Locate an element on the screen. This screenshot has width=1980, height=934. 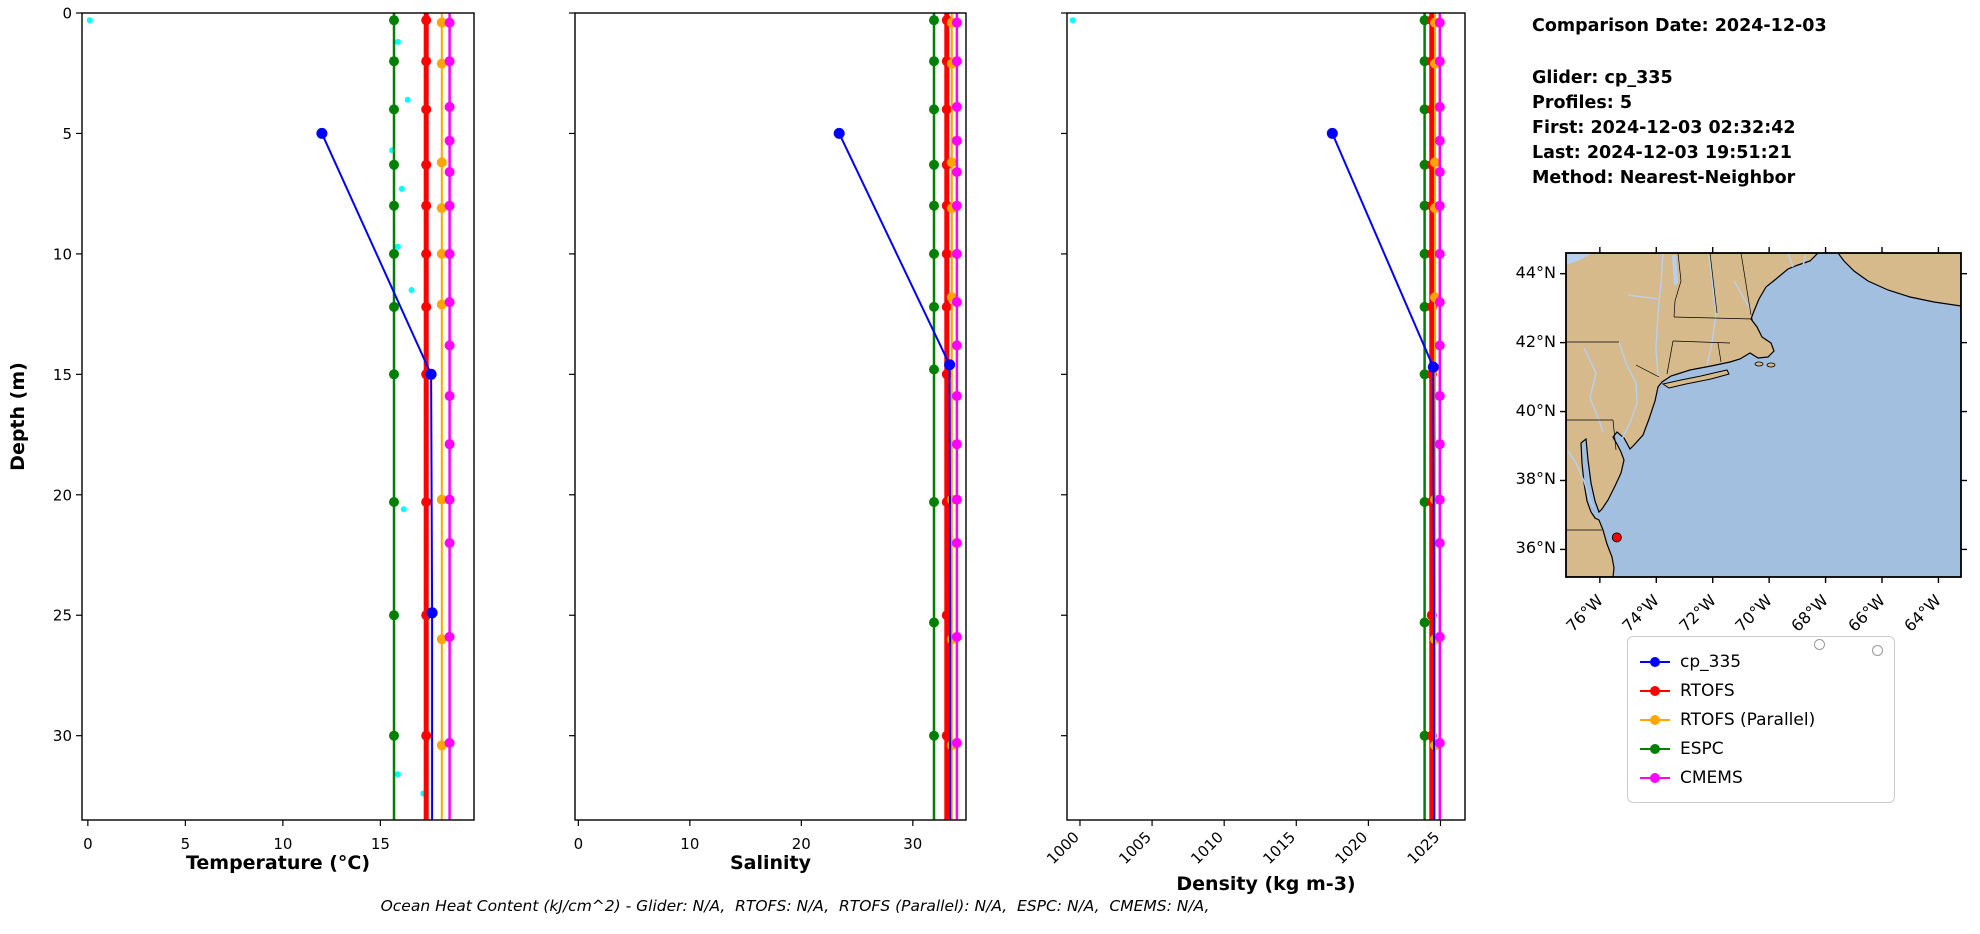
legend-item-rtofs: RTOFS is located at coordinates (1761, 690).